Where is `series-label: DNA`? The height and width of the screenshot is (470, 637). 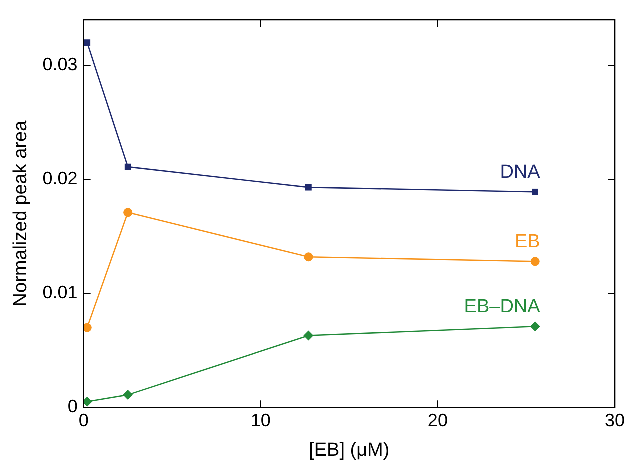 series-label: DNA is located at coordinates (520, 172).